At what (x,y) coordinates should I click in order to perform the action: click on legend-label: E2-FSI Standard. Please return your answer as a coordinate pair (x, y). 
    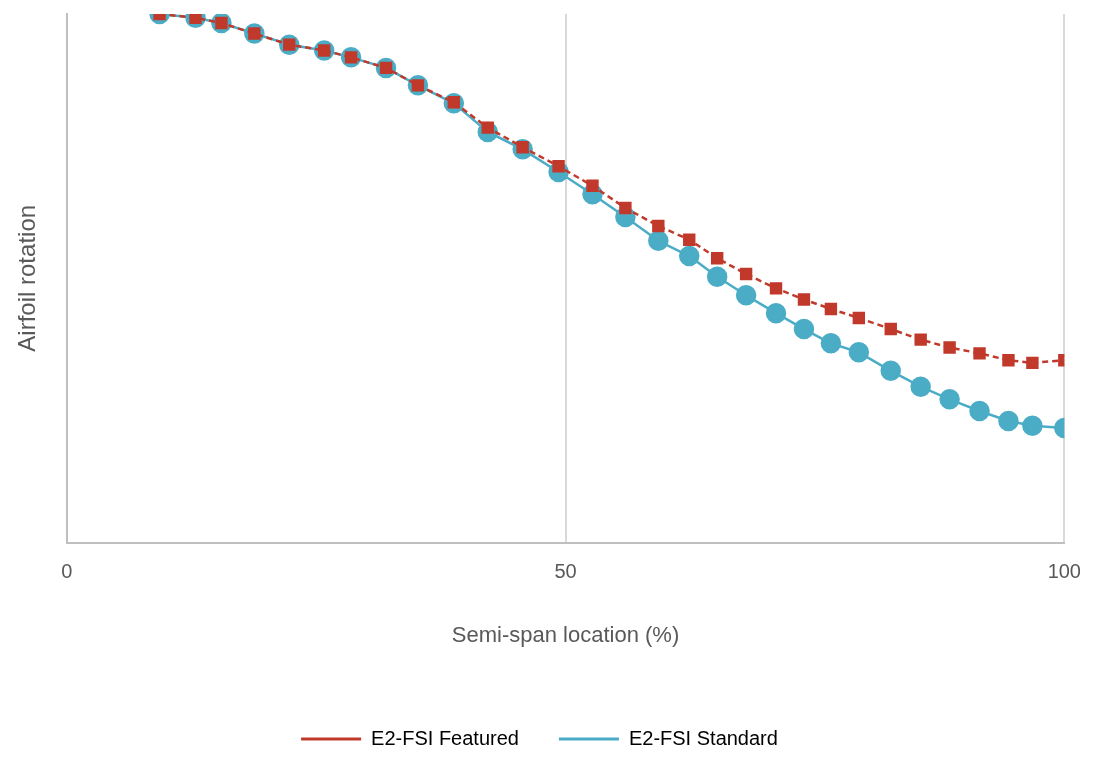
    Looking at the image, I should click on (703, 737).